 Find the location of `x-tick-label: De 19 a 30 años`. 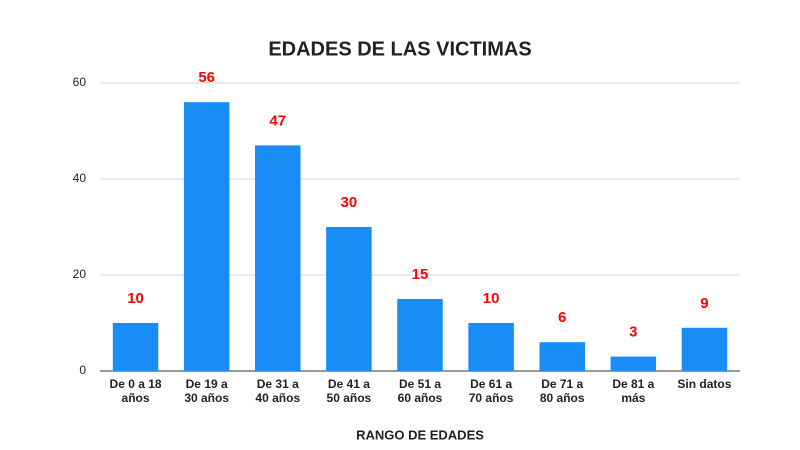

x-tick-label: De 19 a 30 años is located at coordinates (206, 391).